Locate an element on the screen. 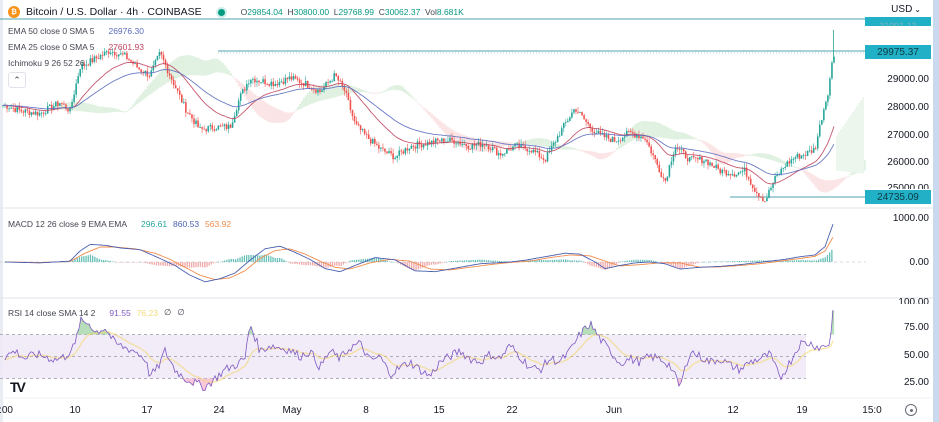 This screenshot has width=939, height=422. rsi-axis-label: 50.00 is located at coordinates (916, 355).